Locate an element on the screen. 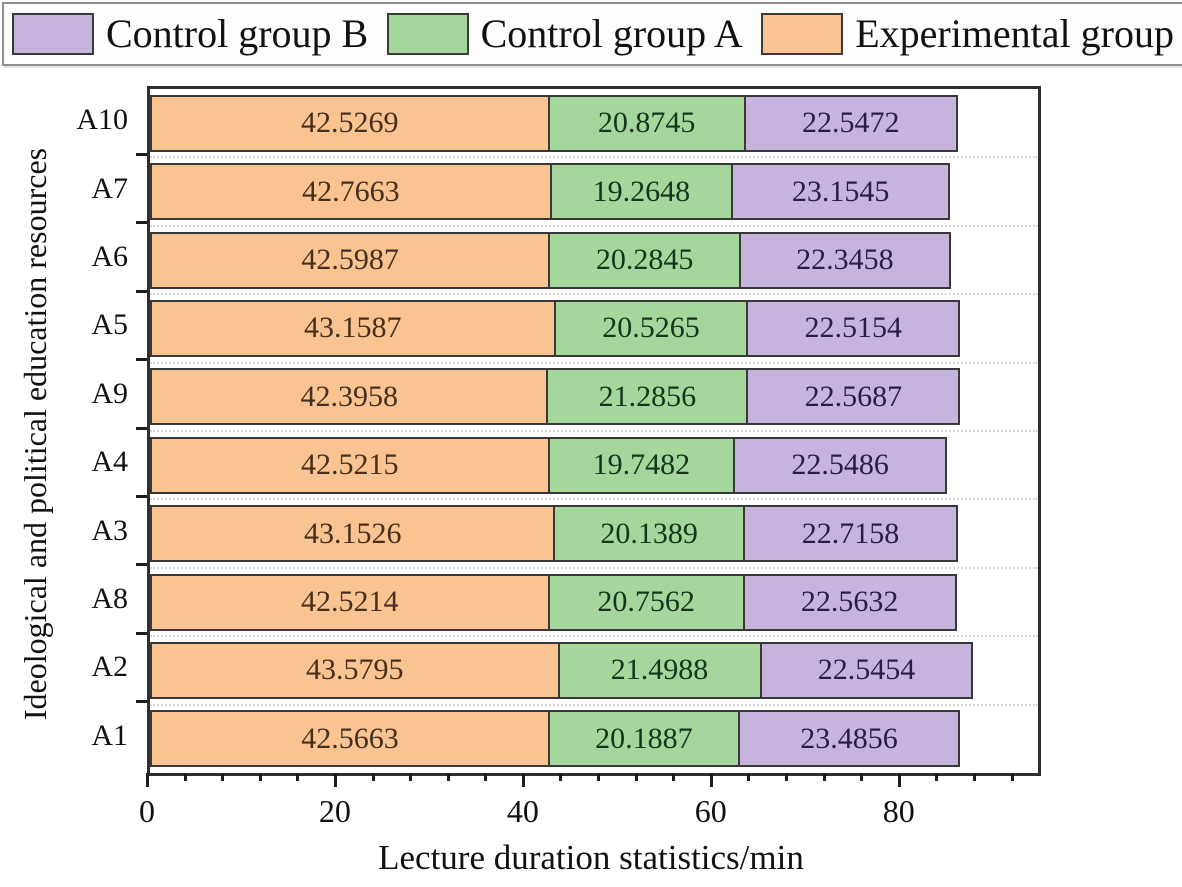  bar-segment-control-group-b: 22.7158 is located at coordinates (850, 534).